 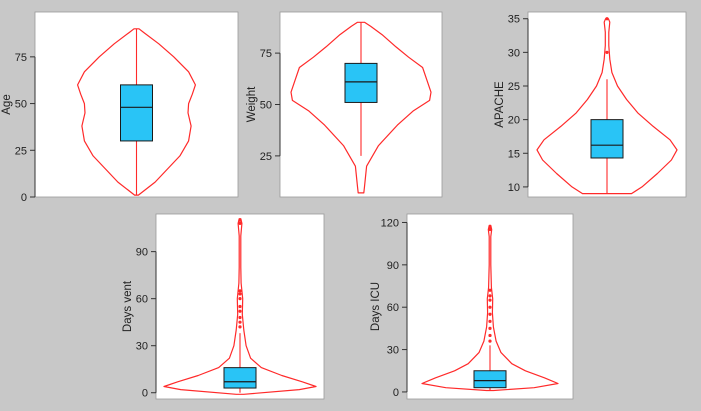 I want to click on violin-panel: 25 50 75 Weight, so click(x=344, y=104).